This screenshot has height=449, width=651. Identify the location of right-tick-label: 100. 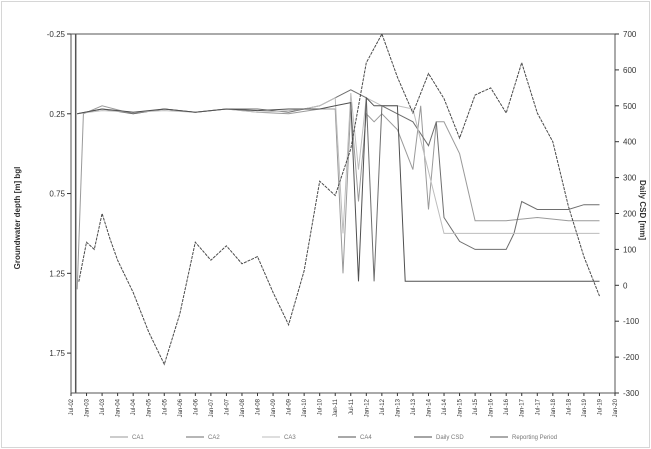
(630, 249).